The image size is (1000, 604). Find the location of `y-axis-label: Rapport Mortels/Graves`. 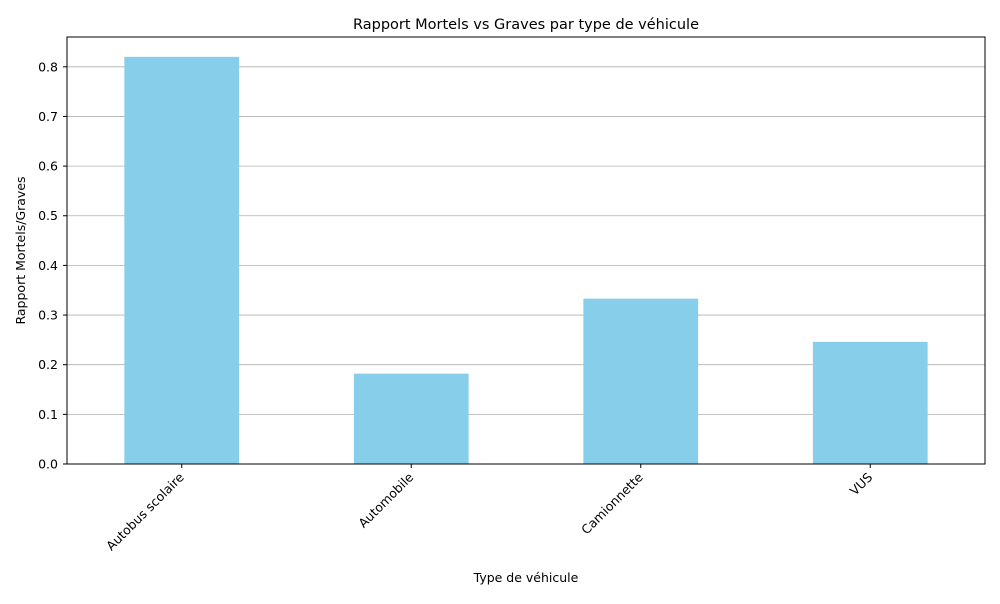

y-axis-label: Rapport Mortels/Graves is located at coordinates (20, 250).